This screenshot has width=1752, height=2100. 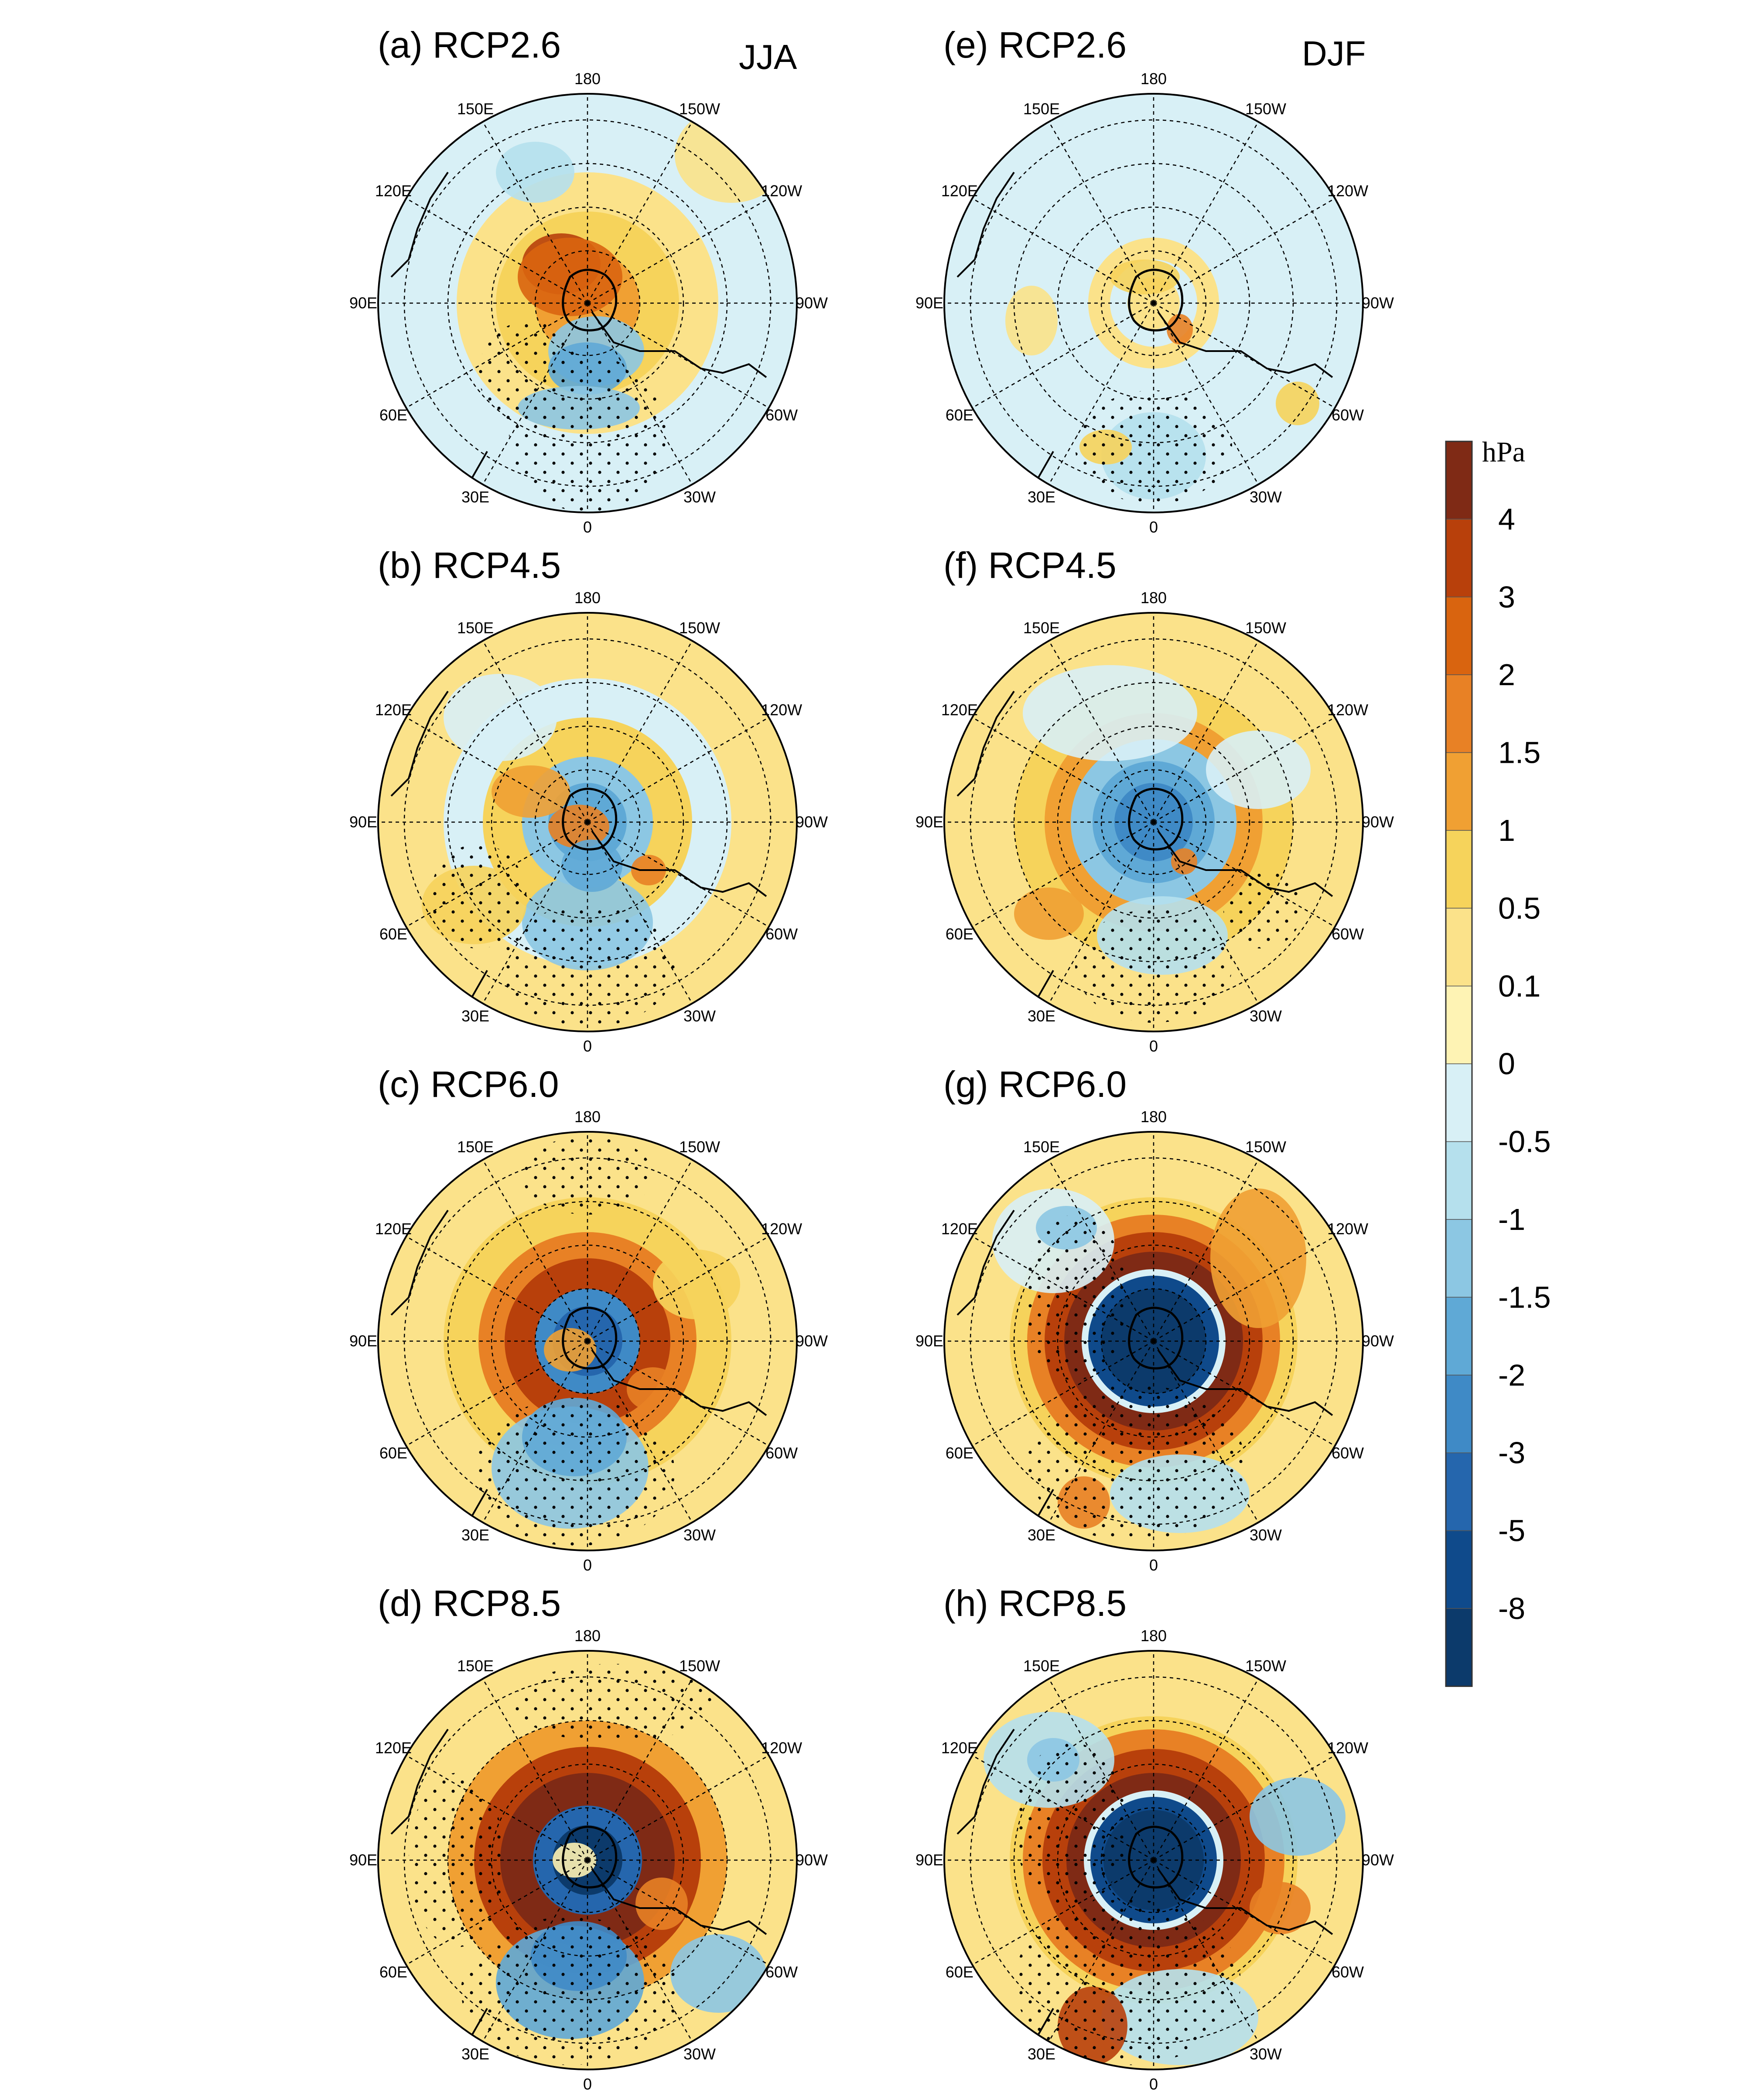 What do you see at coordinates (420, 743) in the screenshot?
I see `australia-coastline-b` at bounding box center [420, 743].